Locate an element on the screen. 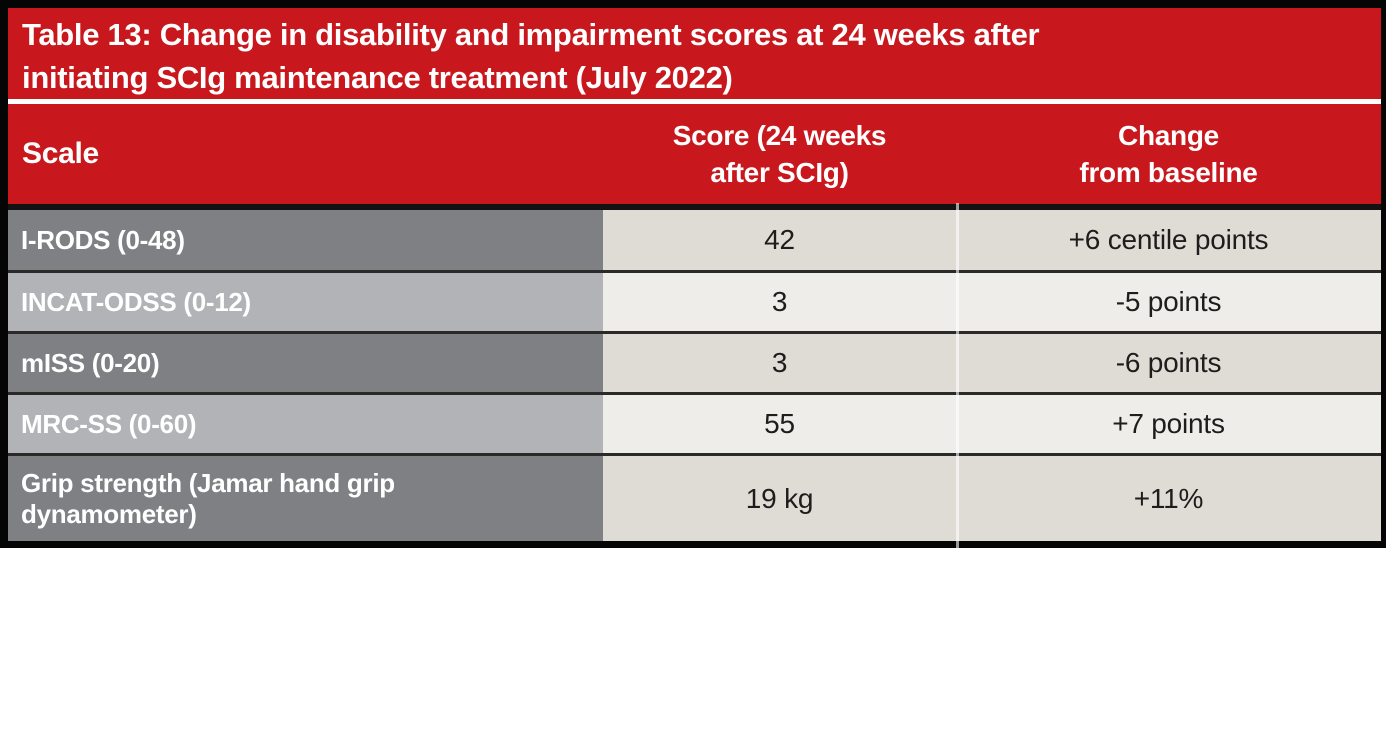 Image resolution: width=1386 pixels, height=755 pixels. scale-label: INCAT-ODSS (0-12) is located at coordinates (136, 301).